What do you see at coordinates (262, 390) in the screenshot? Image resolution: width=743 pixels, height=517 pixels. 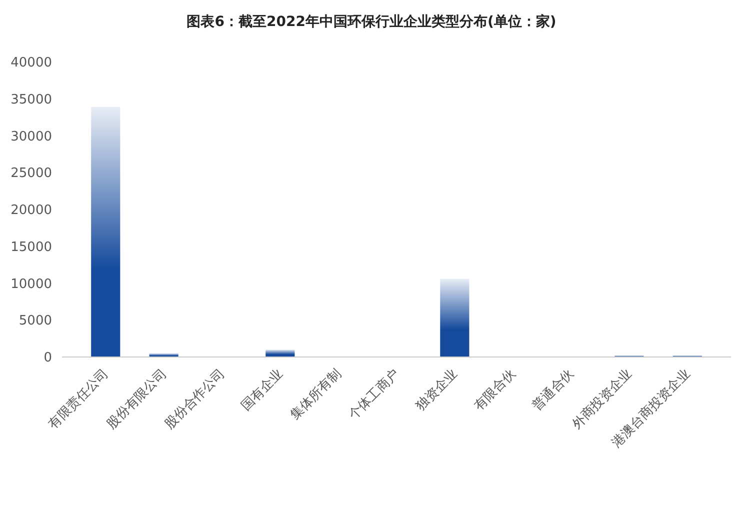 I see `x-tick-label: 国有企业` at bounding box center [262, 390].